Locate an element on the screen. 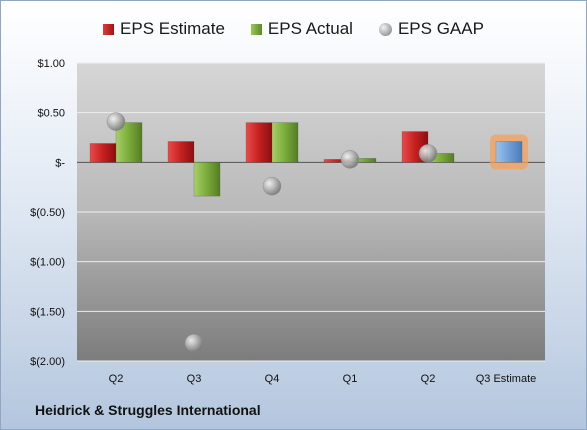 The height and width of the screenshot is (430, 587). x-tick-label: Q3 Estimate is located at coordinates (506, 379).